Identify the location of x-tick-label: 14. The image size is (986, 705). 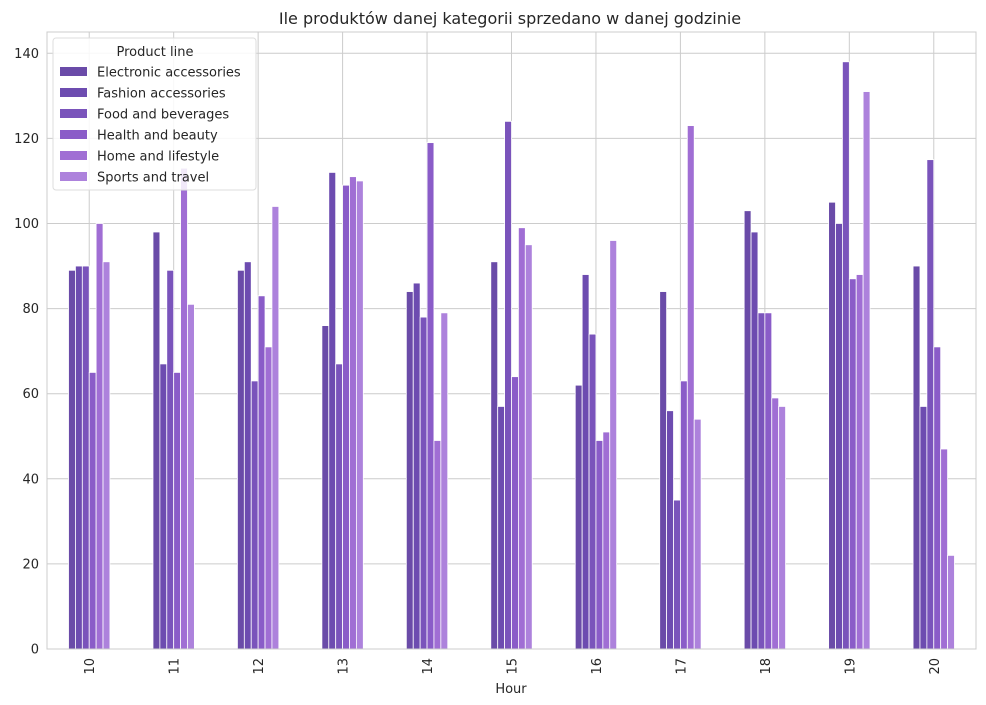
(428, 666).